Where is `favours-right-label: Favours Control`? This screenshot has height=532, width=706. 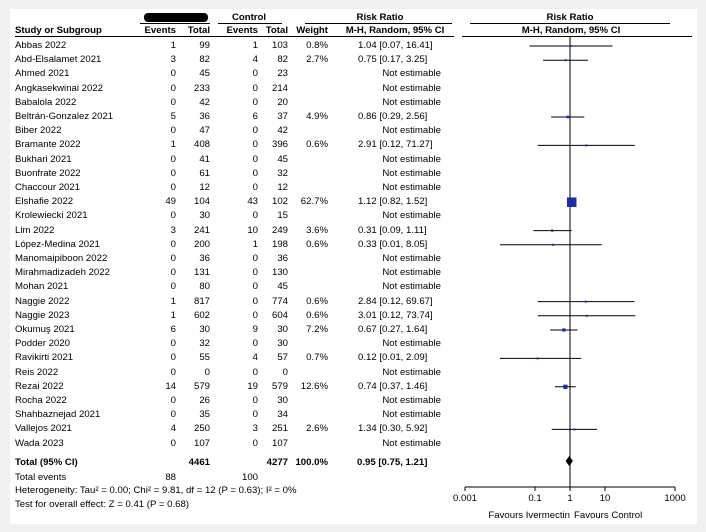 favours-right-label: Favours Control is located at coordinates (608, 515).